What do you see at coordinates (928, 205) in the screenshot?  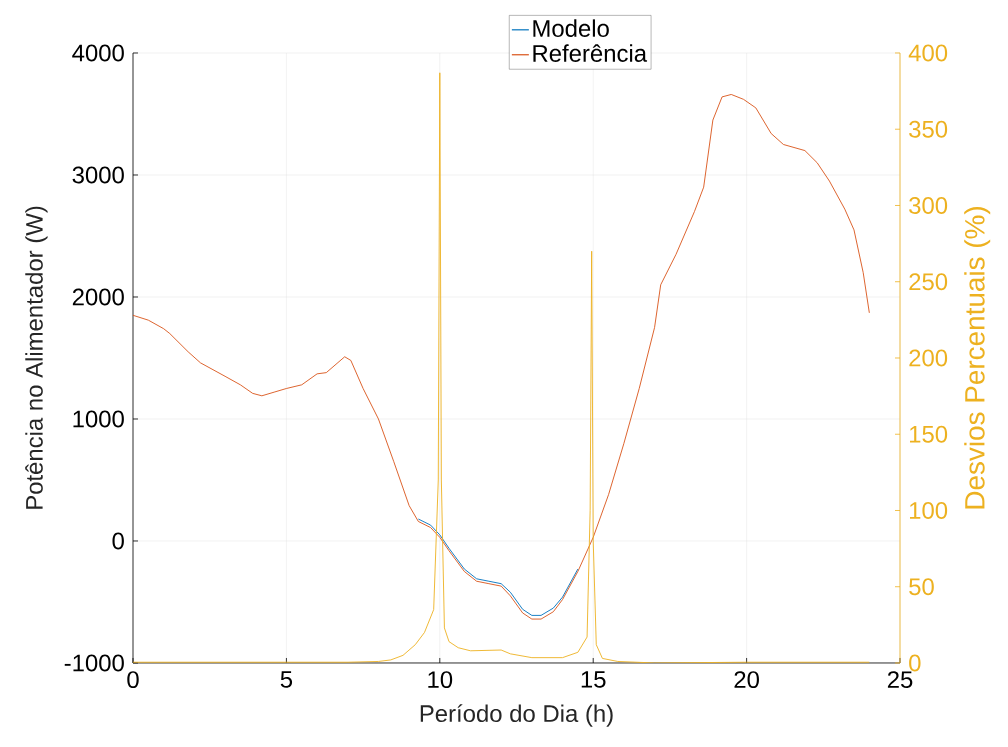 I see `y2-tick-label: 300` at bounding box center [928, 205].